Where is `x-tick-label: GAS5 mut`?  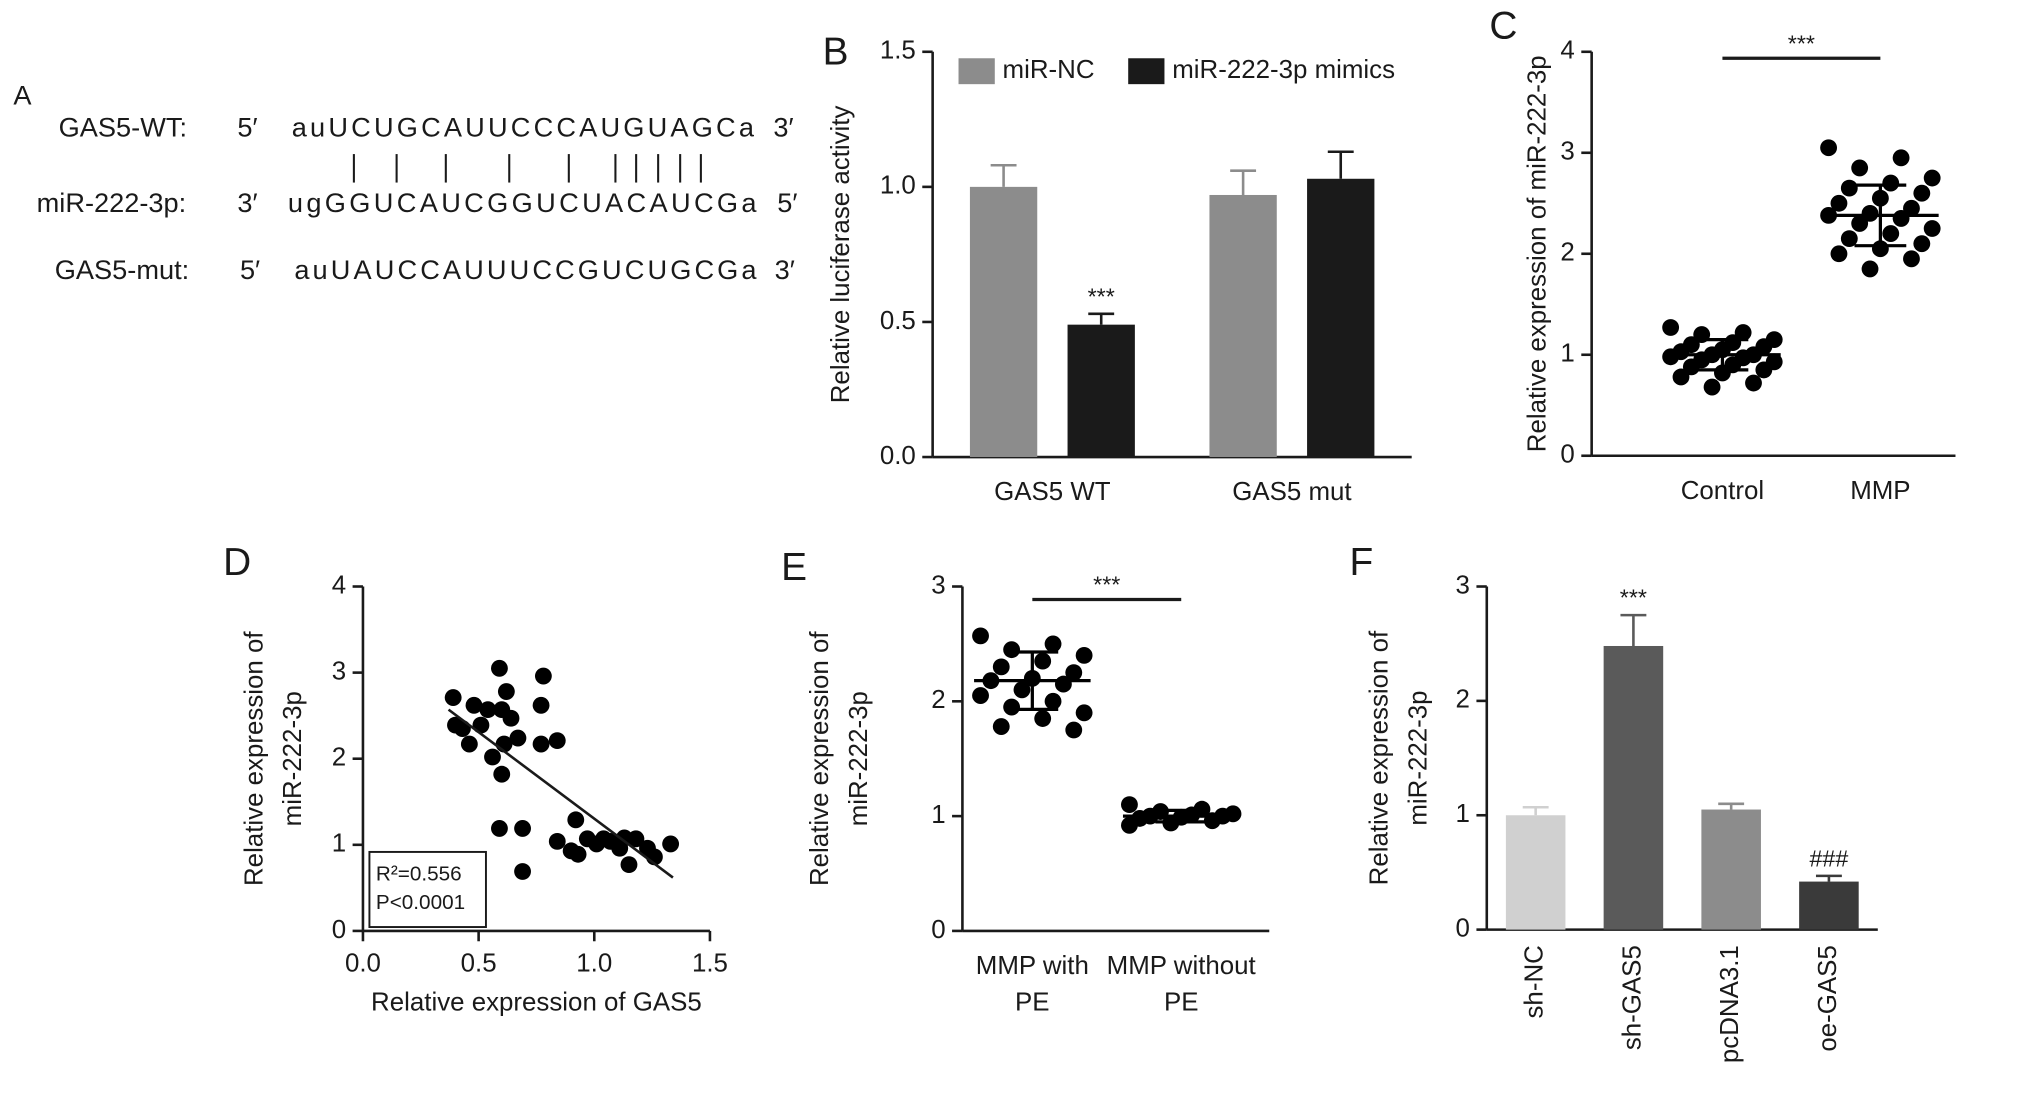 x-tick-label: GAS5 mut is located at coordinates (1291, 492).